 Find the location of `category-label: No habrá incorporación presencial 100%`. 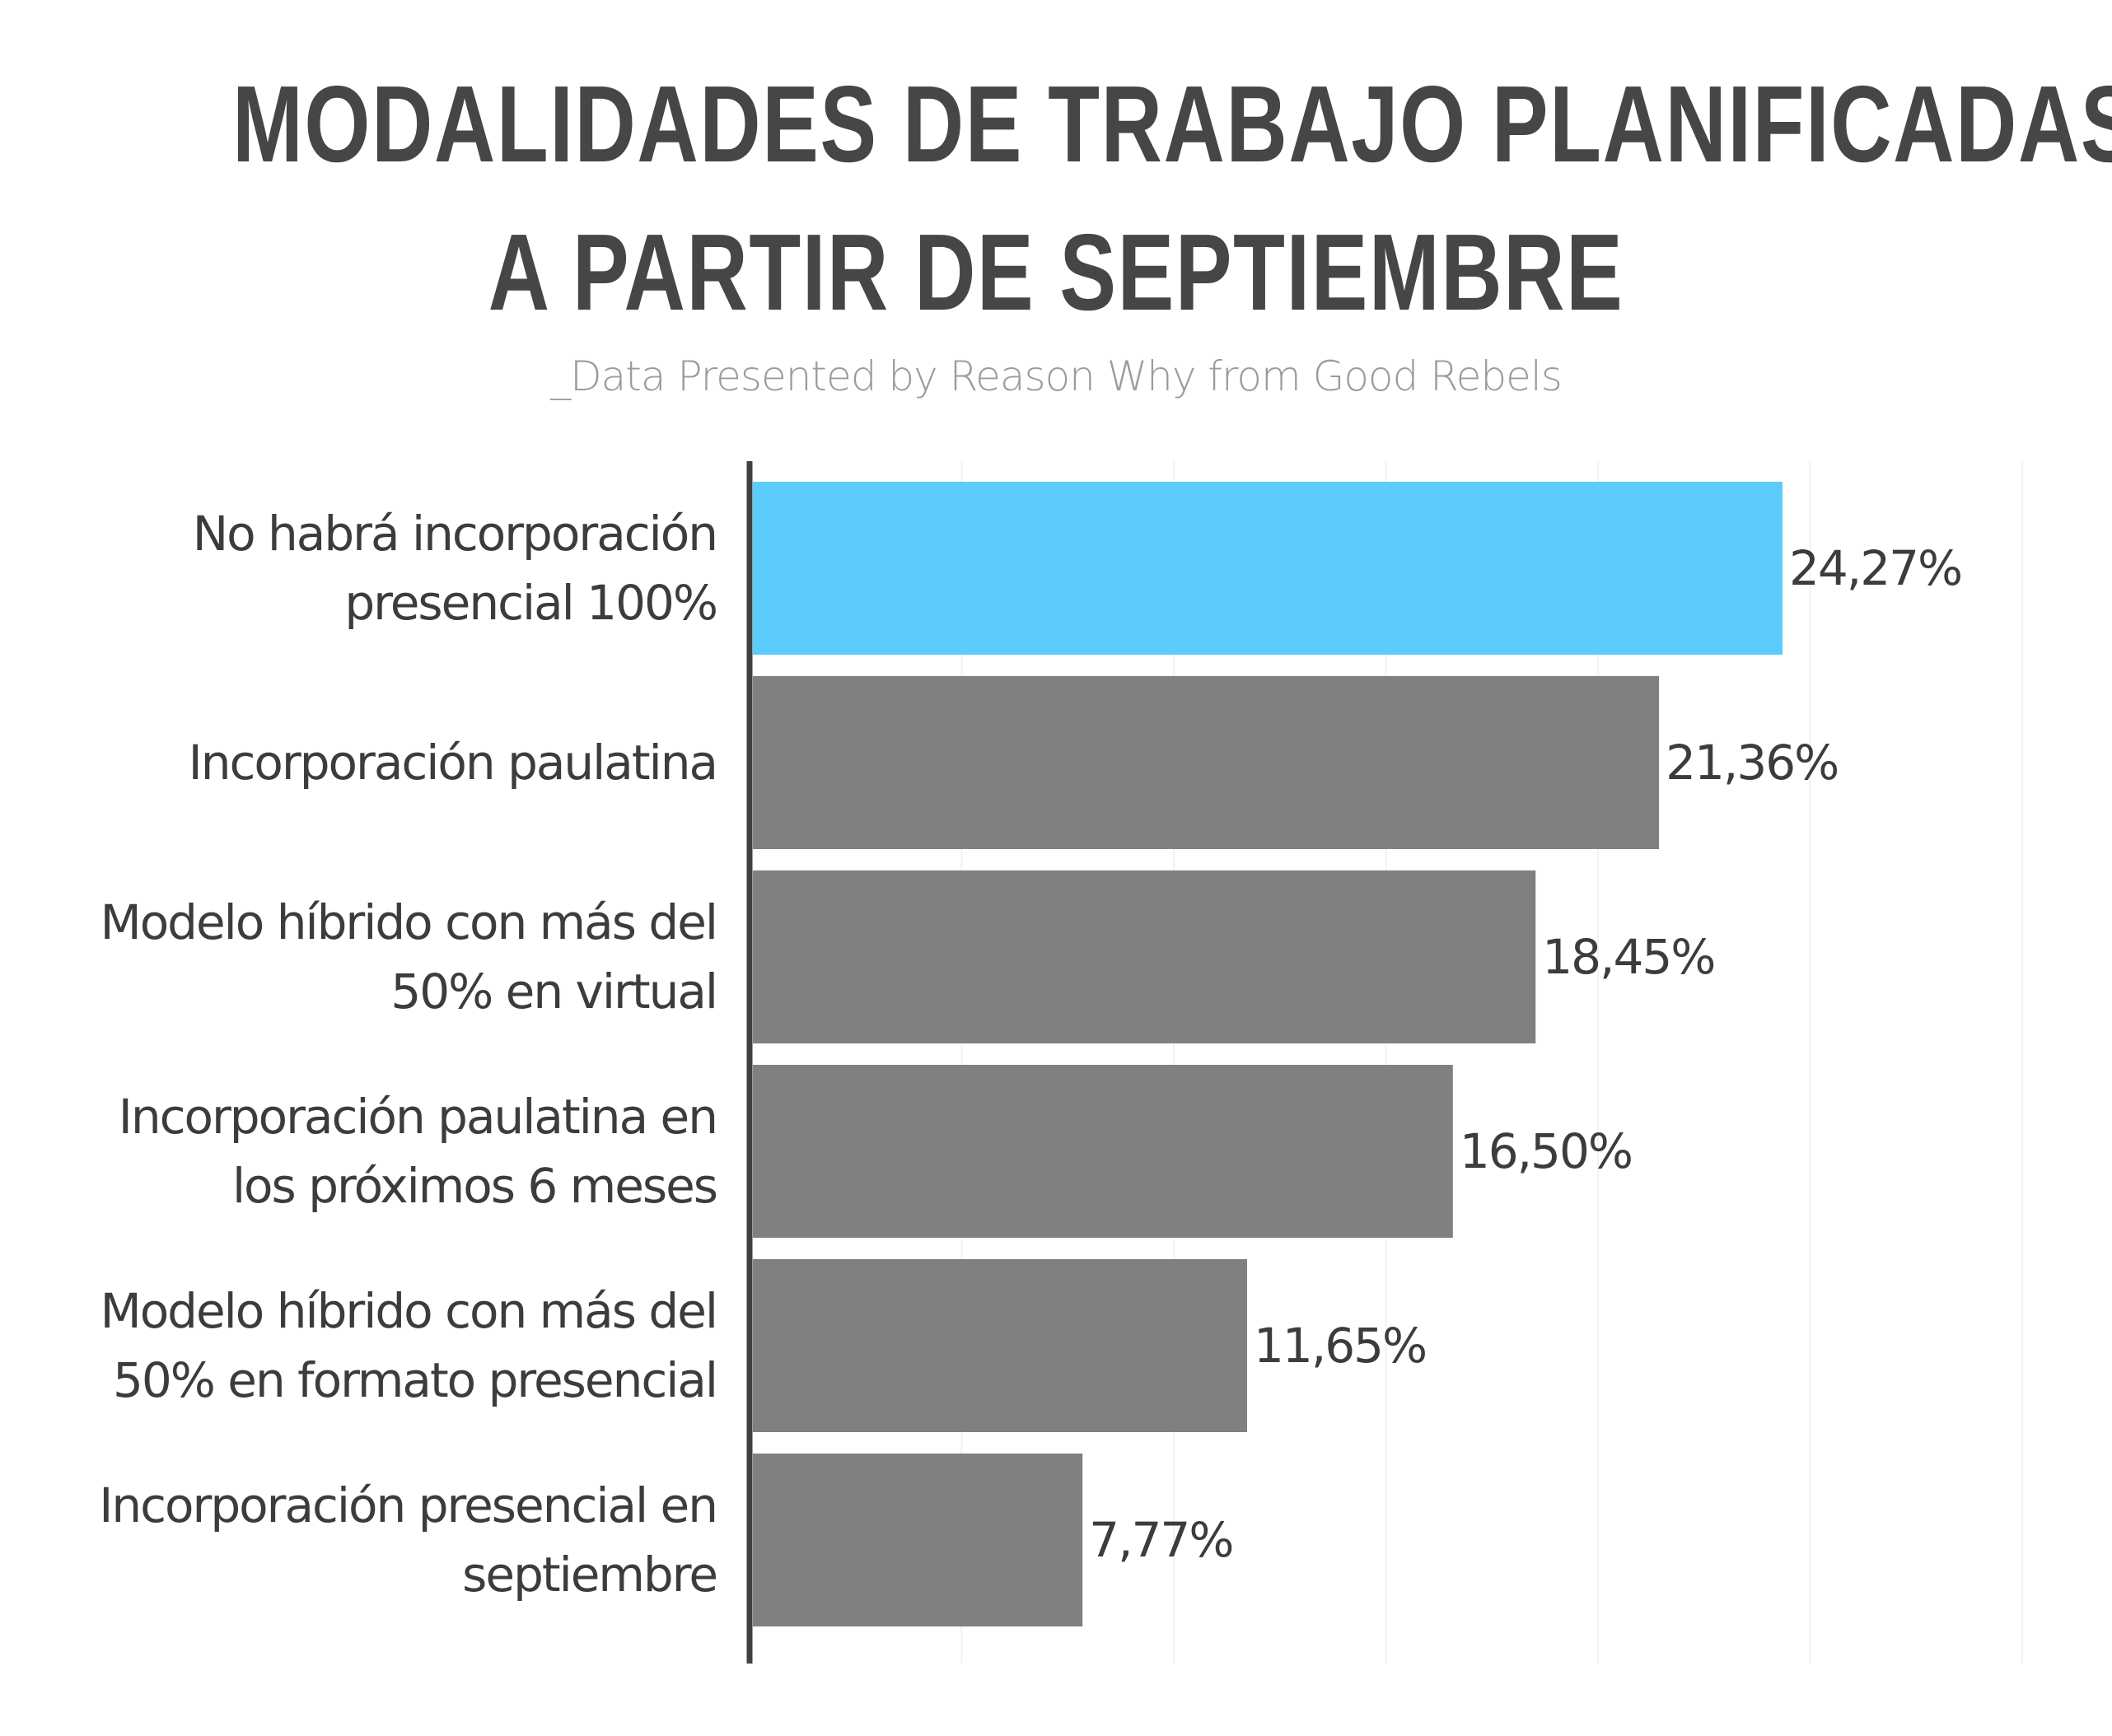

category-label: No habrá incorporación presencial 100% is located at coordinates (455, 568).